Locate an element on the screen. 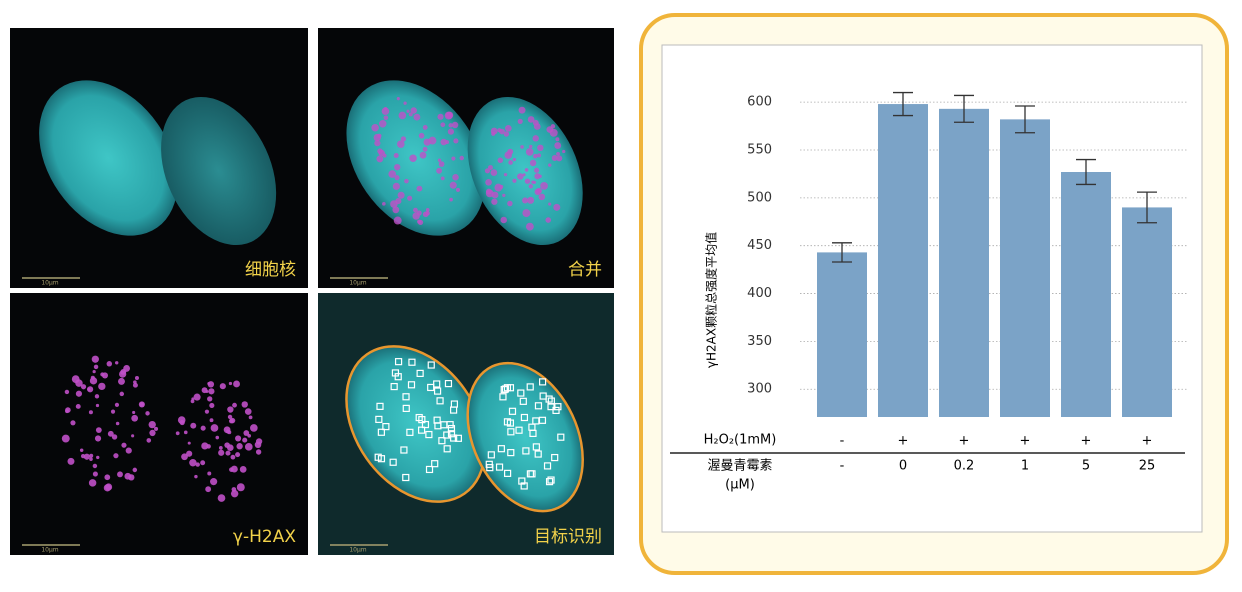 This screenshot has width=1242, height=592. h2o2-label: + is located at coordinates (1147, 441).